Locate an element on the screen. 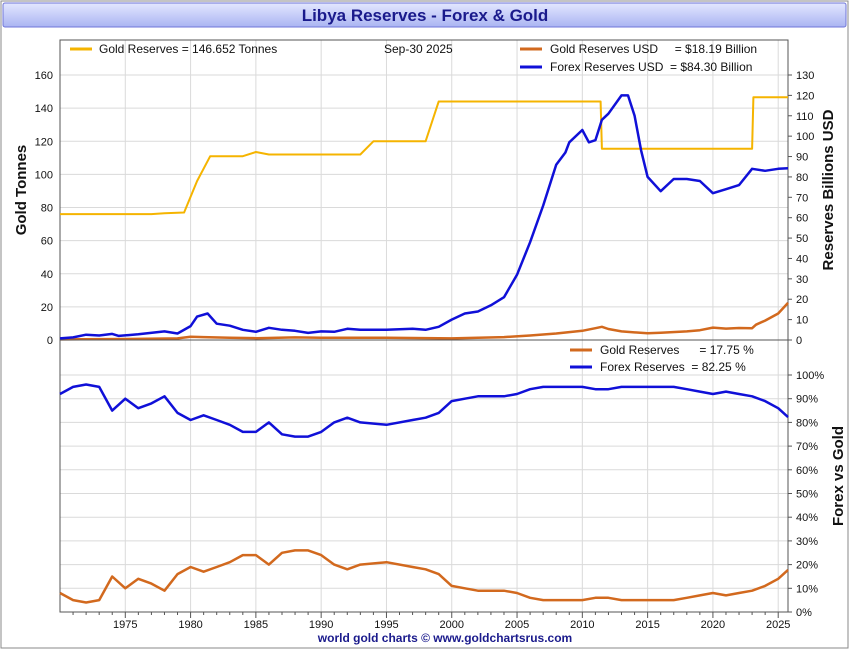 Image resolution: width=850 pixels, height=650 pixels. right-tick-label: 0 is located at coordinates (799, 341).